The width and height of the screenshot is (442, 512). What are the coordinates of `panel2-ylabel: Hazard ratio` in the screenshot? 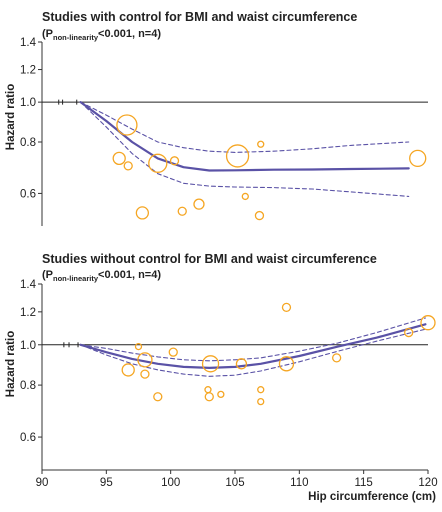 It's located at (11, 364).